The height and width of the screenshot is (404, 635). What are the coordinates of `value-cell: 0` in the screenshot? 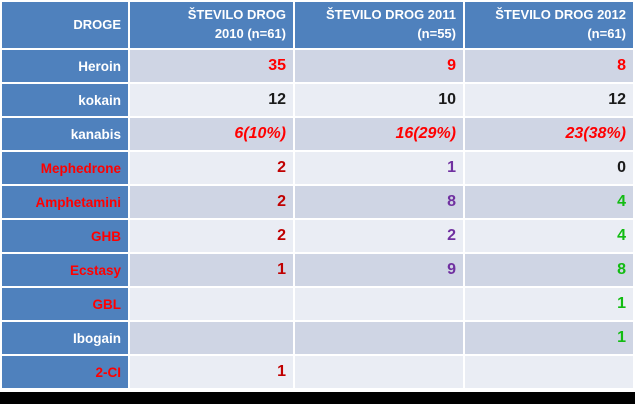 It's located at (549, 168).